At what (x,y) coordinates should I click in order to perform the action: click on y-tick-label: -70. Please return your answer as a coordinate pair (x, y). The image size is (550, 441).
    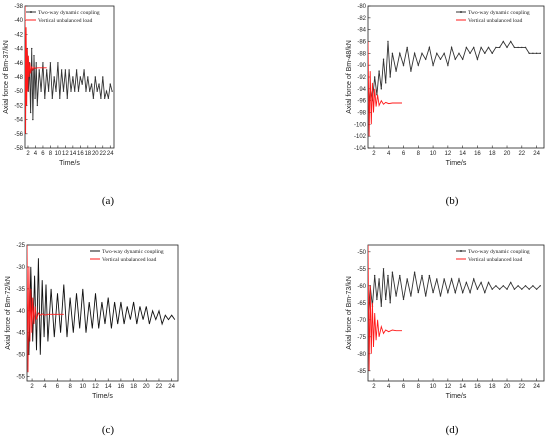
    Looking at the image, I should click on (361, 321).